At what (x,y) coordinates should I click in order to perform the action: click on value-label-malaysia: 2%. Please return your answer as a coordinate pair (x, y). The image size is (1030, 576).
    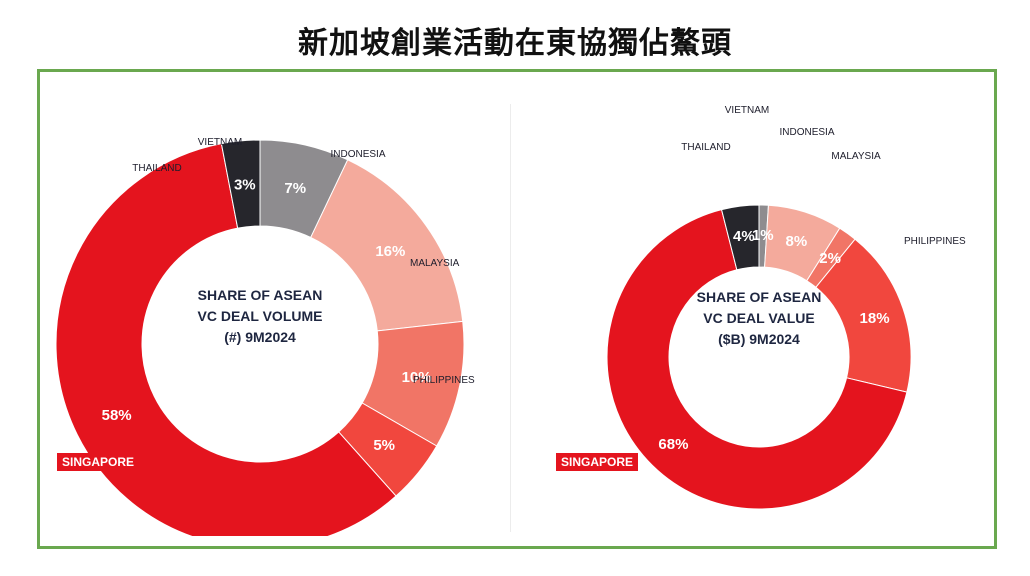
    Looking at the image, I should click on (830, 258).